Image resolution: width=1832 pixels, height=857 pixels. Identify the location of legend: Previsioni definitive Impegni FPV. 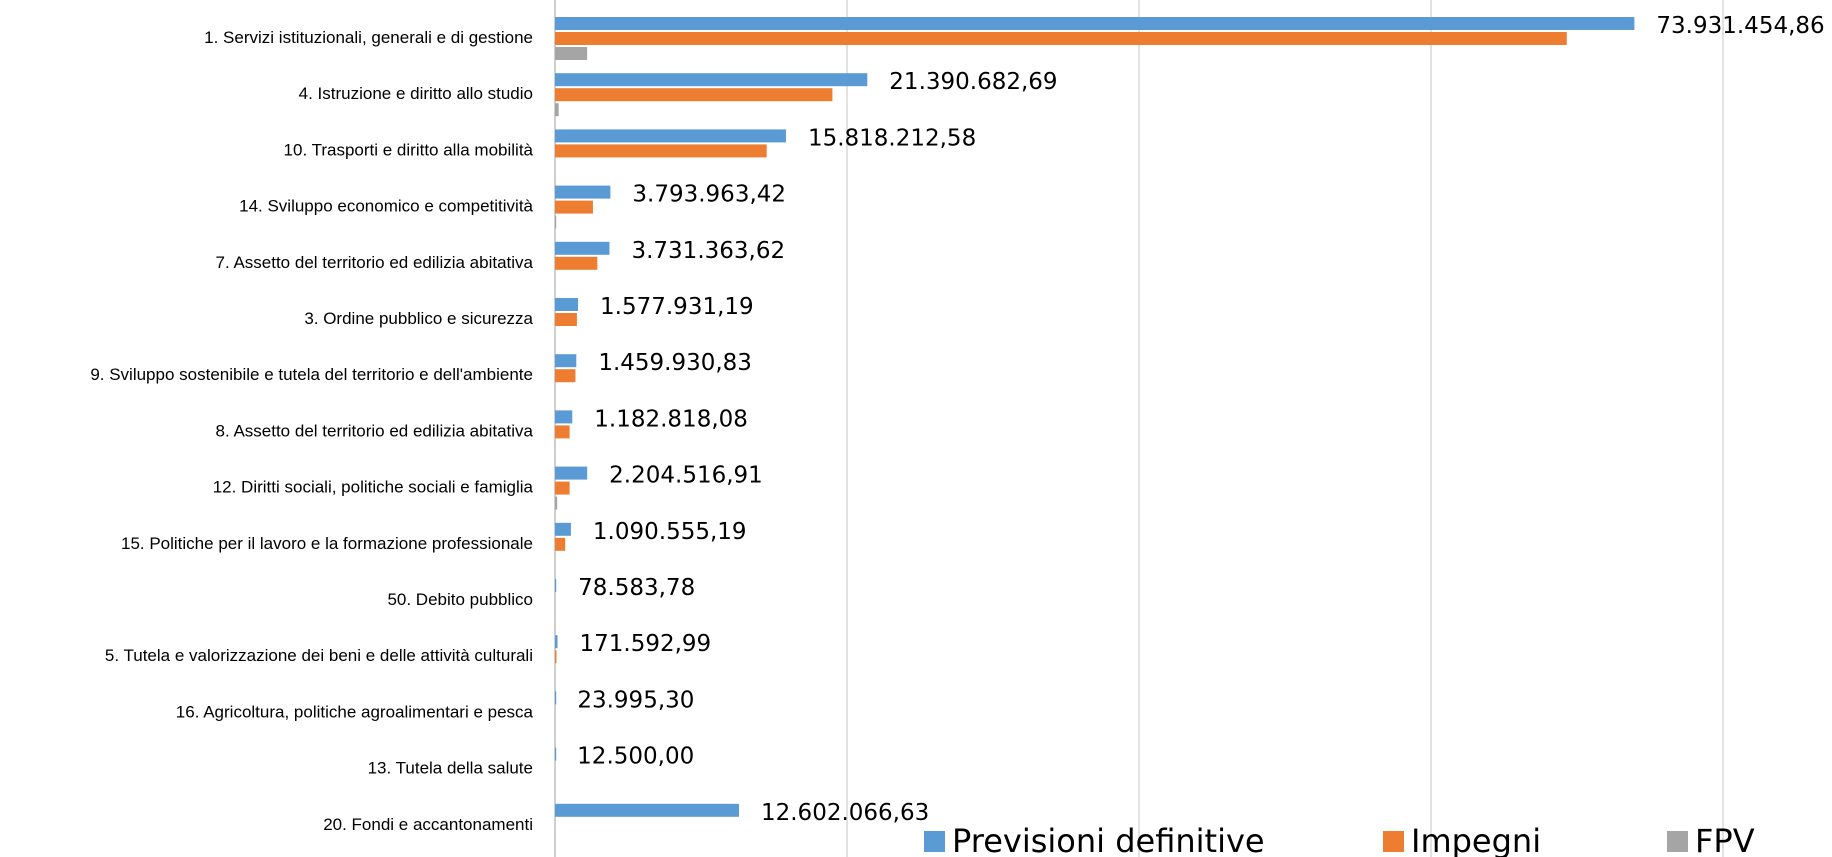
(1339, 839).